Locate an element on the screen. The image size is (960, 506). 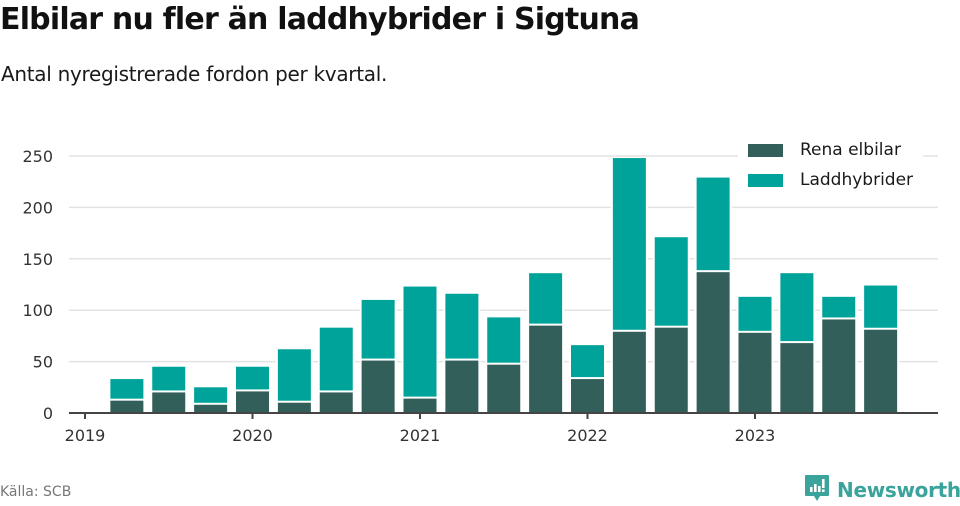
x-tick-label: 2020 is located at coordinates (252, 435).